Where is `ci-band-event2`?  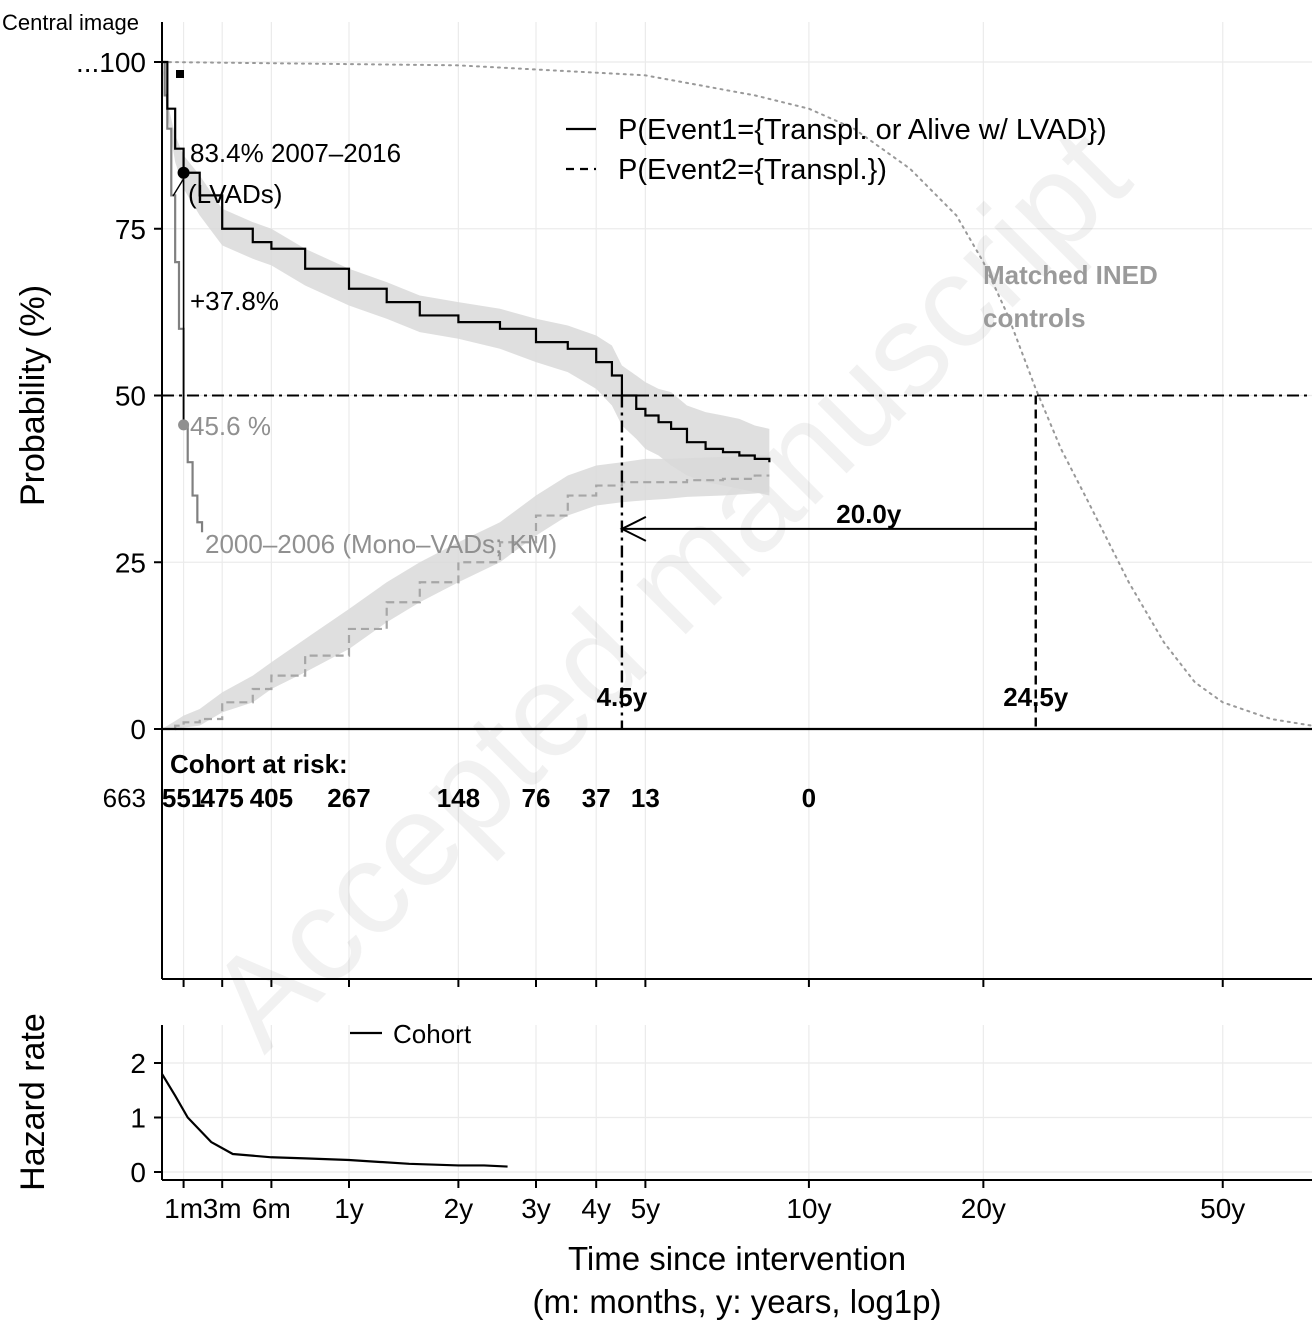 ci-band-event2 is located at coordinates (466, 592).